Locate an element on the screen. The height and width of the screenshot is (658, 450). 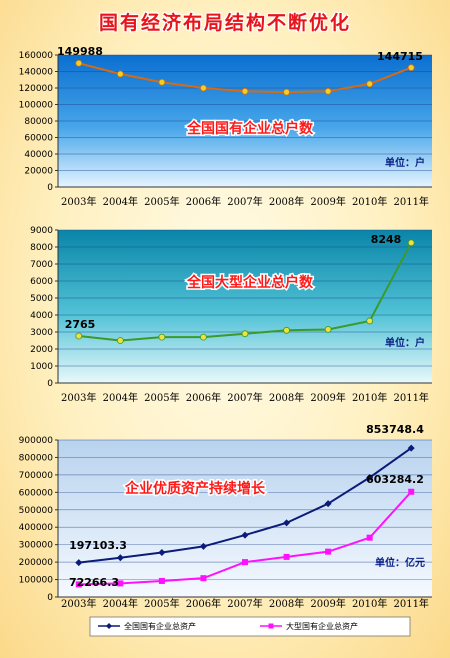
data-label: 853748.4 is located at coordinates (395, 429).